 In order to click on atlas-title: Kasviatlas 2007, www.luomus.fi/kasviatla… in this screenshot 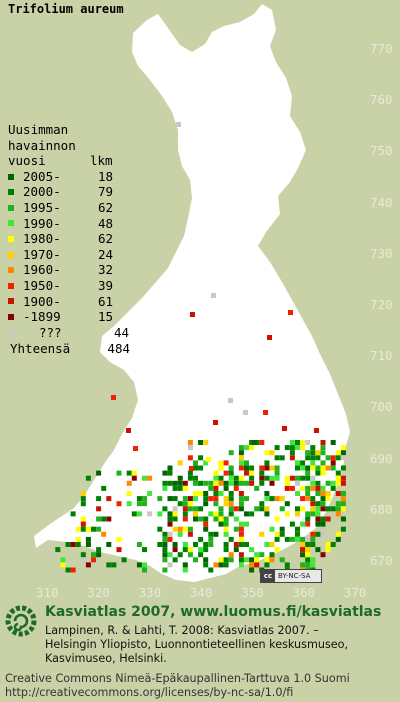, I will do `click(213, 612)`.